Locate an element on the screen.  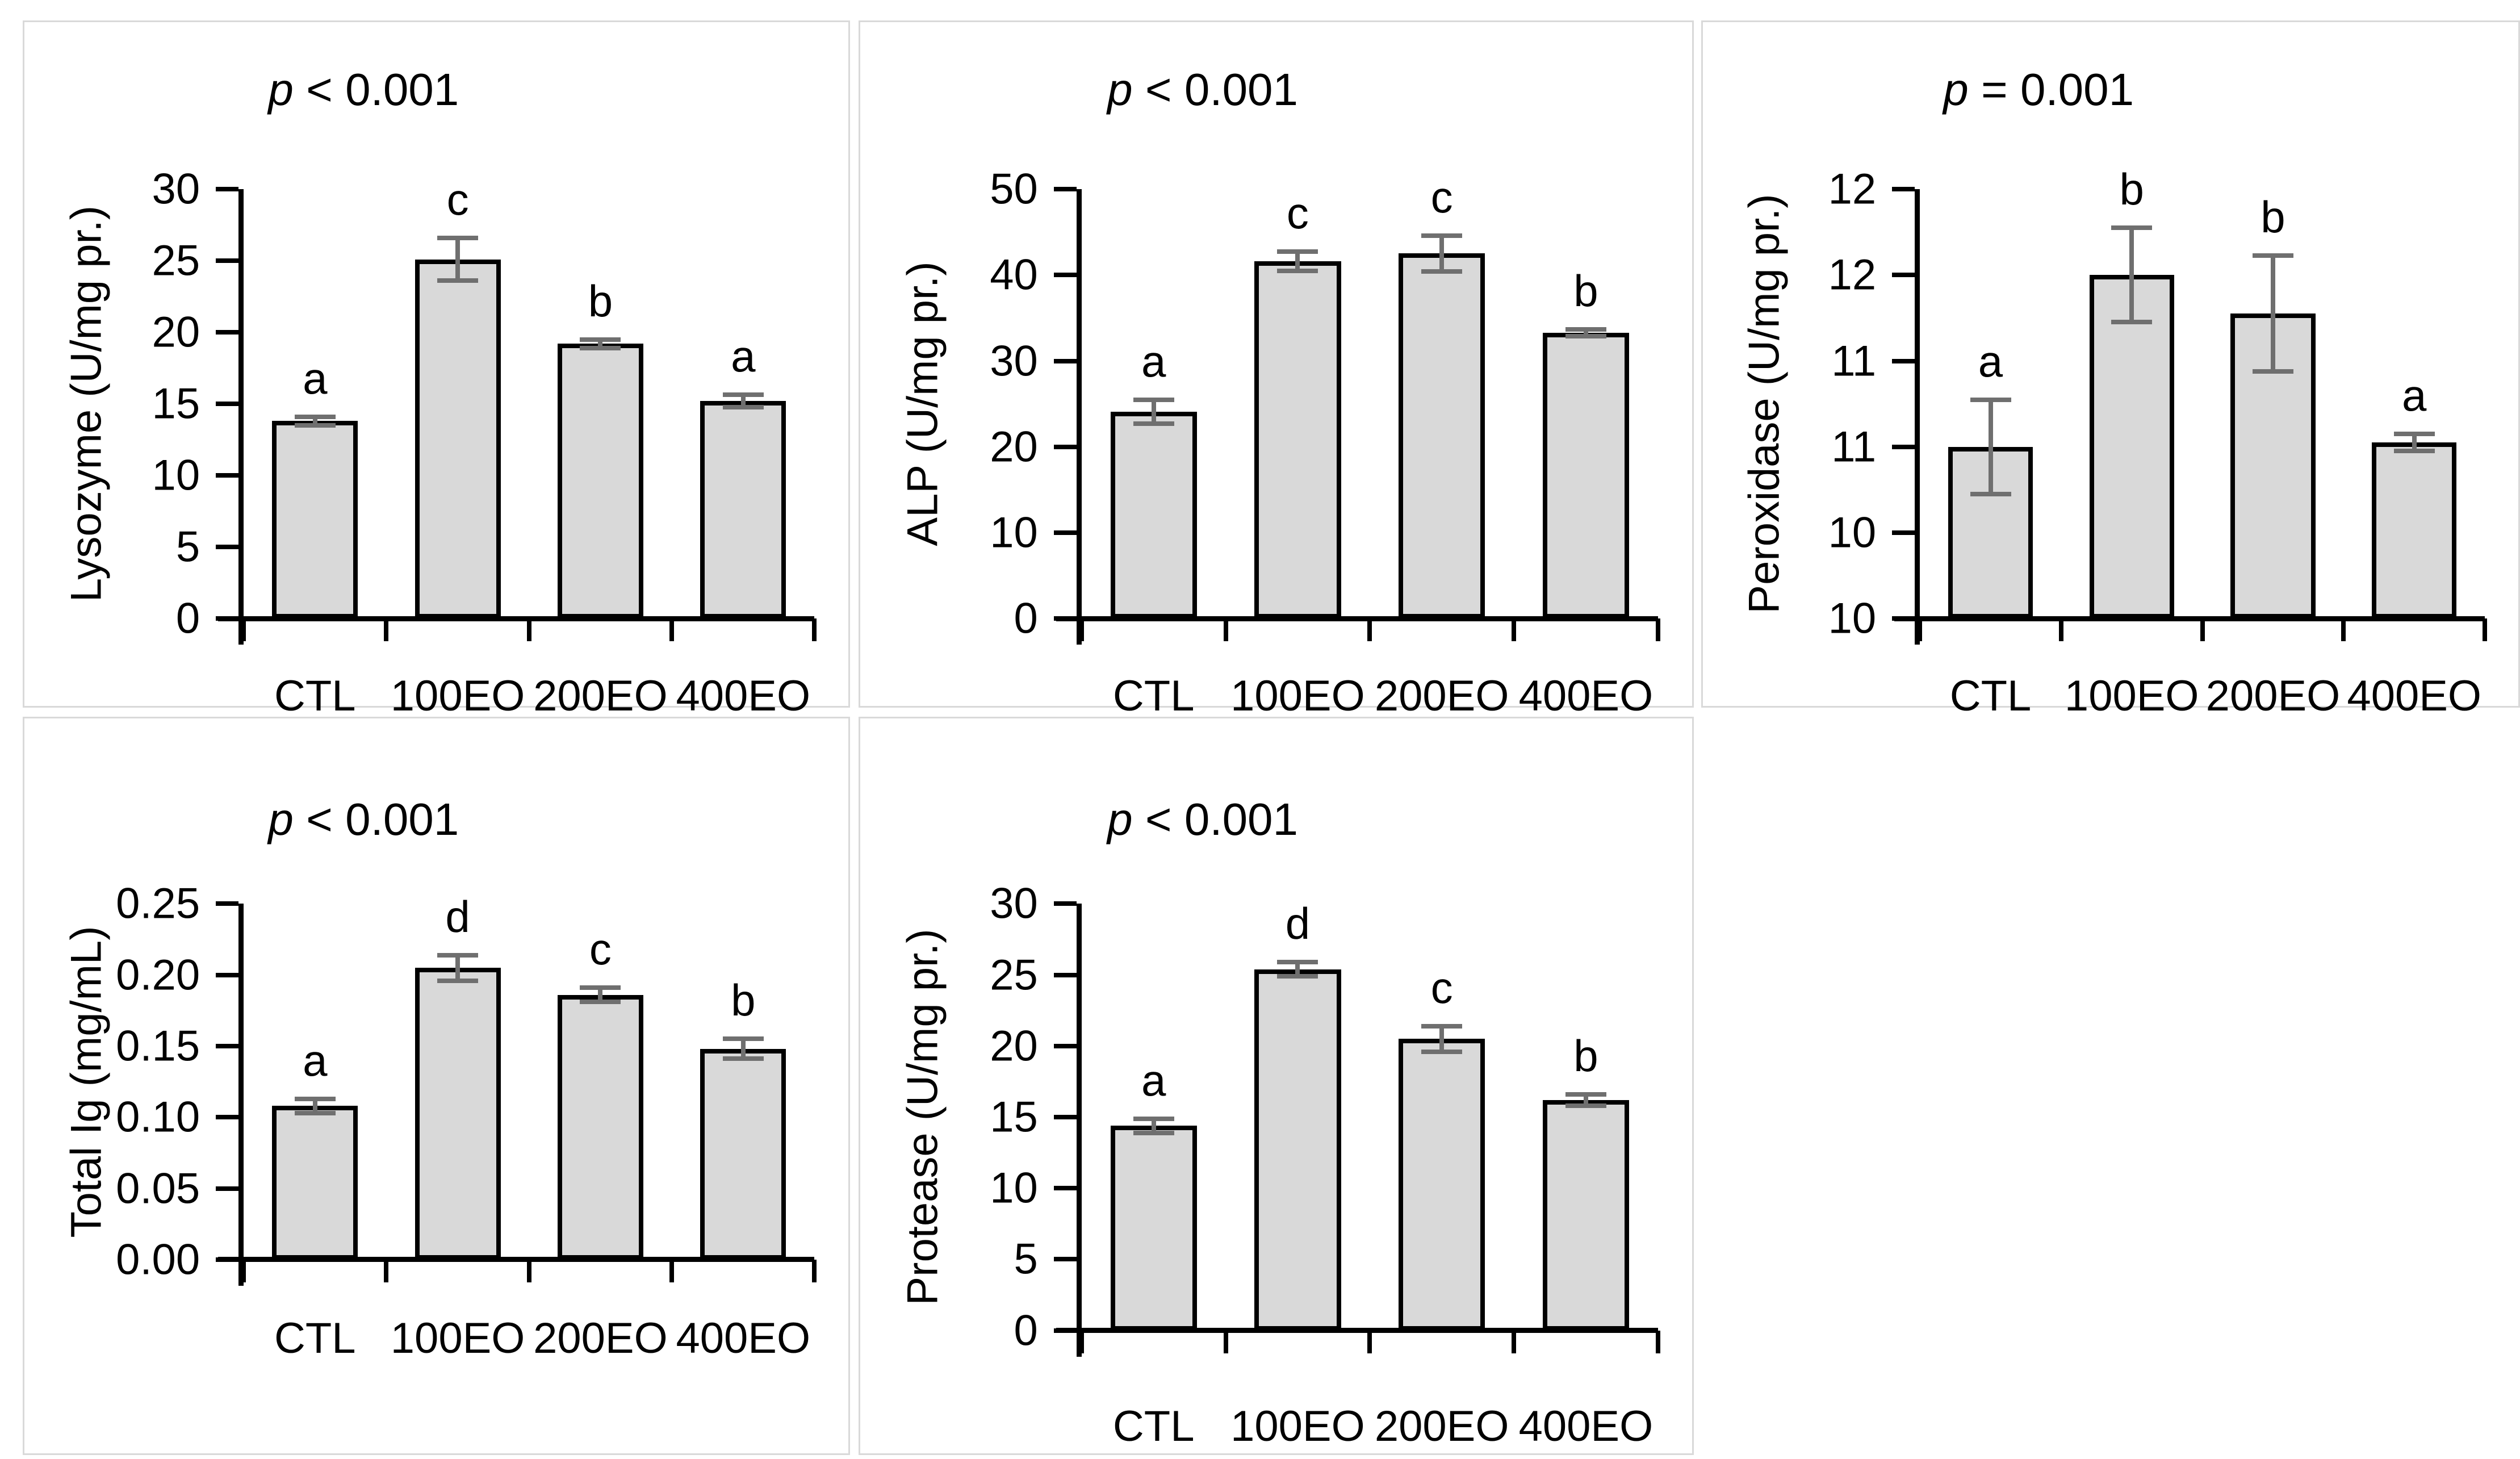
p-value-text: < 0.001 is located at coordinates (1215, 820).